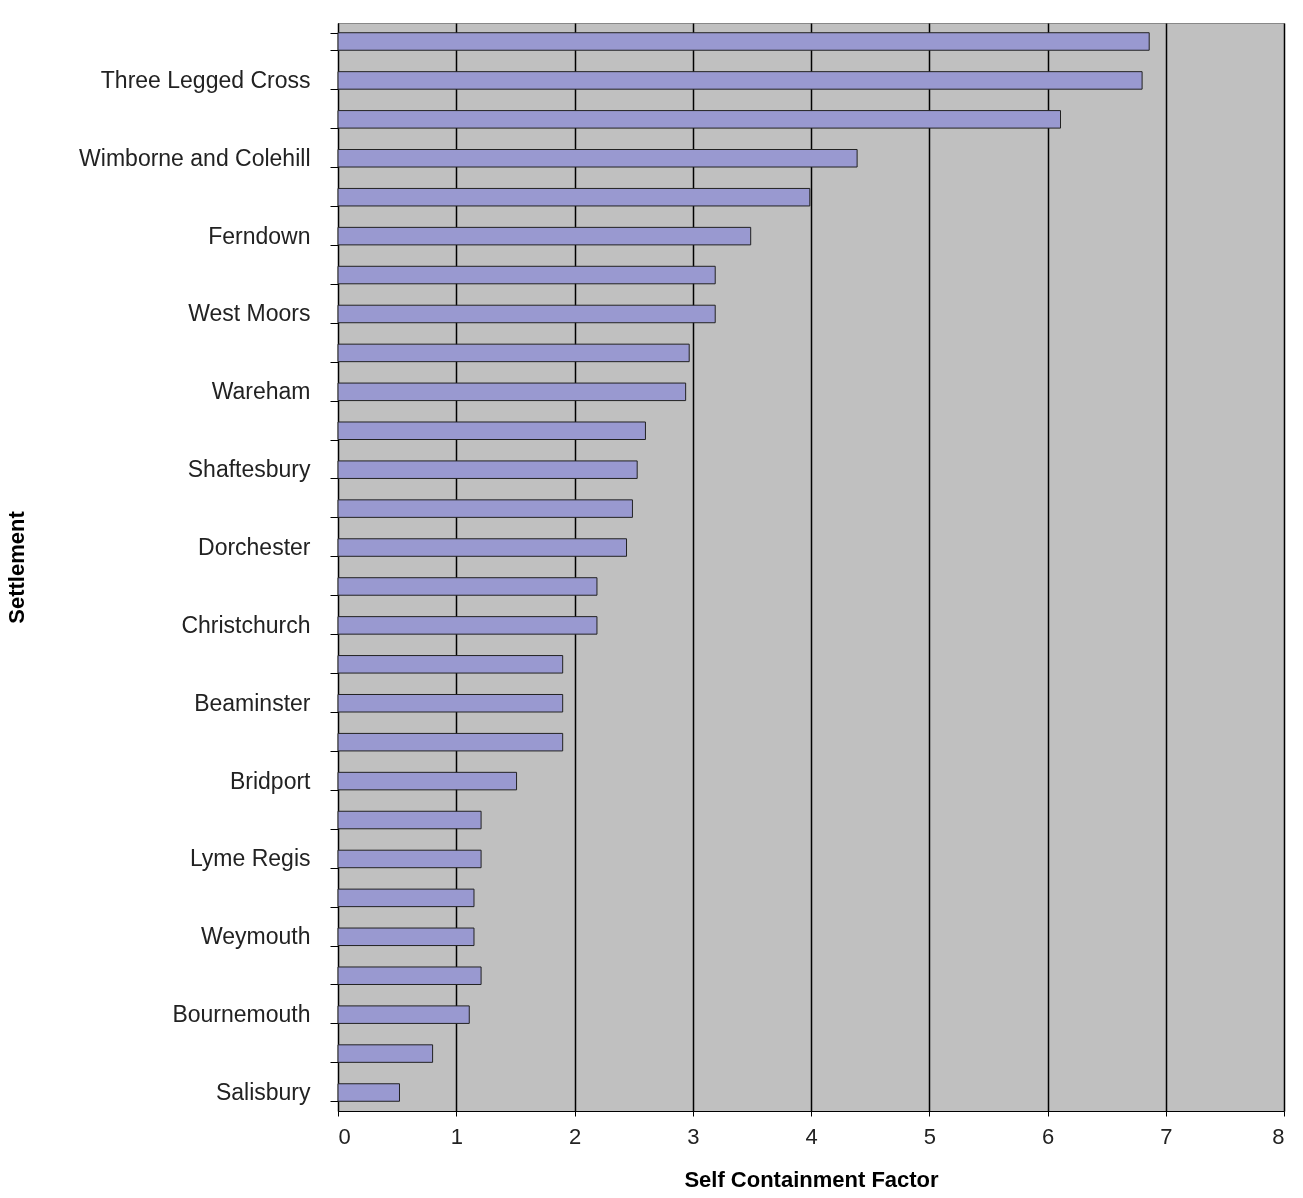  I want to click on x-axis-title: Self Containment Factor, so click(812, 1179).